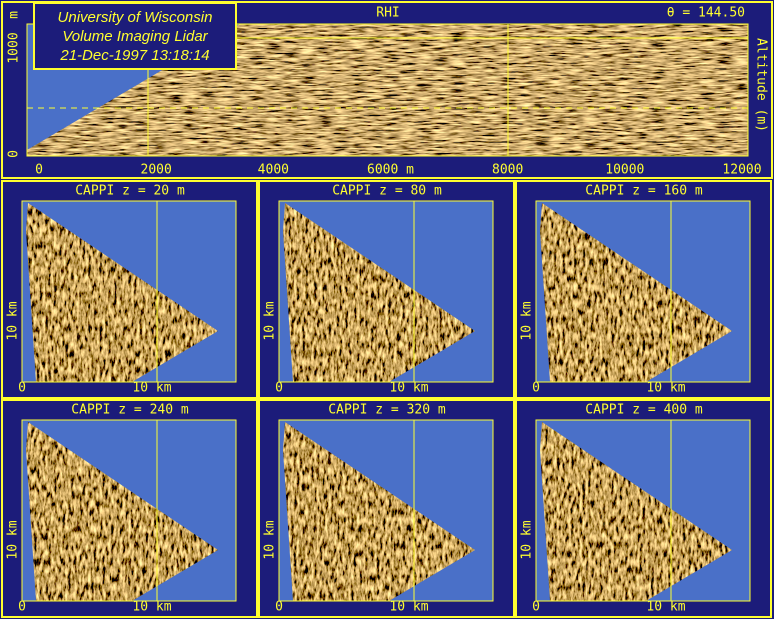  What do you see at coordinates (387, 13) in the screenshot?
I see `rhi-title: RHI` at bounding box center [387, 13].